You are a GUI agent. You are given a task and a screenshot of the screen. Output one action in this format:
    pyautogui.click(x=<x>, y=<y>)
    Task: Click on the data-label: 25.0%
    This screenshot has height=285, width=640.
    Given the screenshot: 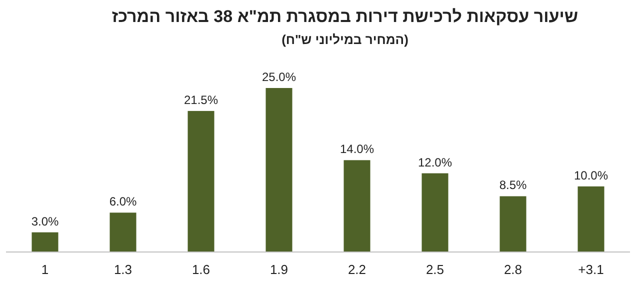 What is the action you would take?
    pyautogui.click(x=279, y=77)
    